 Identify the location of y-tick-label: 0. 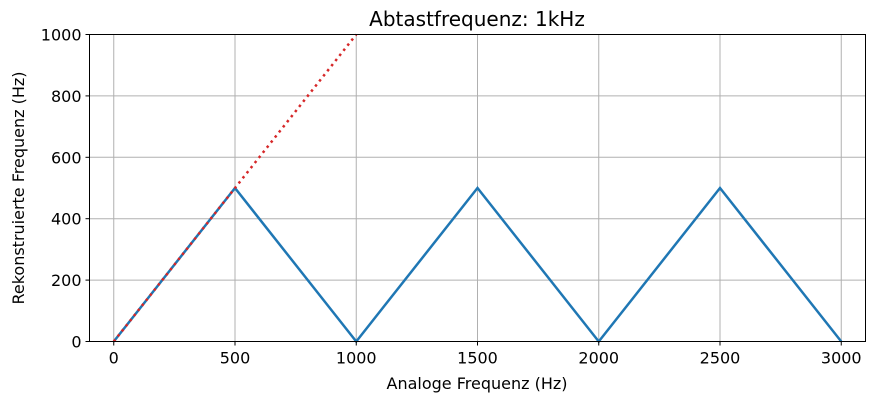
(76, 342).